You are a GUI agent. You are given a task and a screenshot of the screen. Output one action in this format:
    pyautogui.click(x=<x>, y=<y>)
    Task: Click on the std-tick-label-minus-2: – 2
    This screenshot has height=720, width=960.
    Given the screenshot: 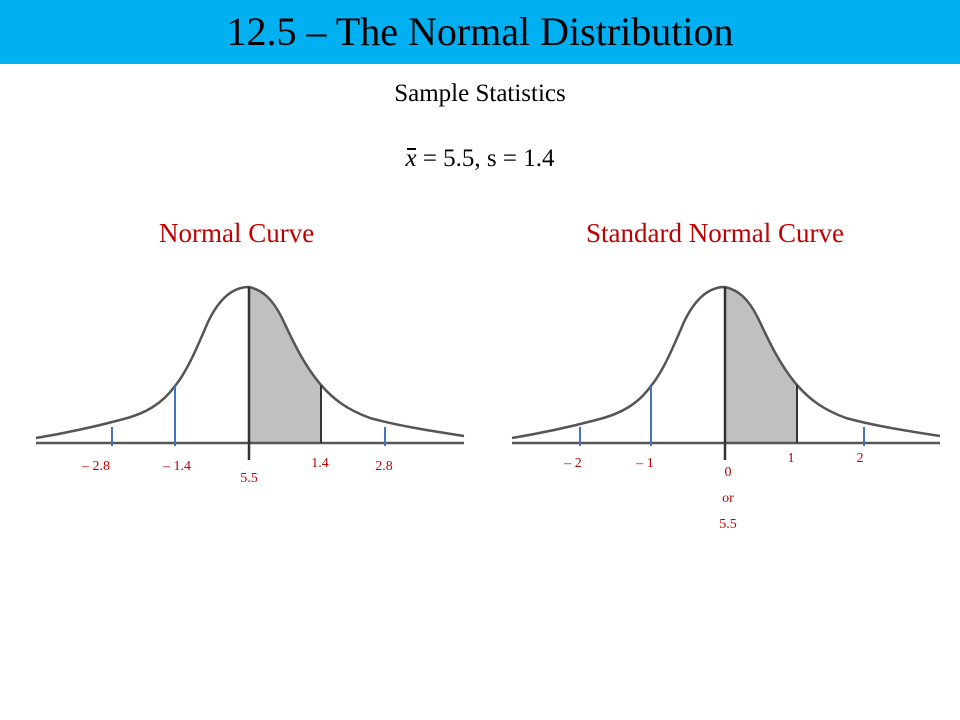 What is the action you would take?
    pyautogui.click(x=572, y=463)
    